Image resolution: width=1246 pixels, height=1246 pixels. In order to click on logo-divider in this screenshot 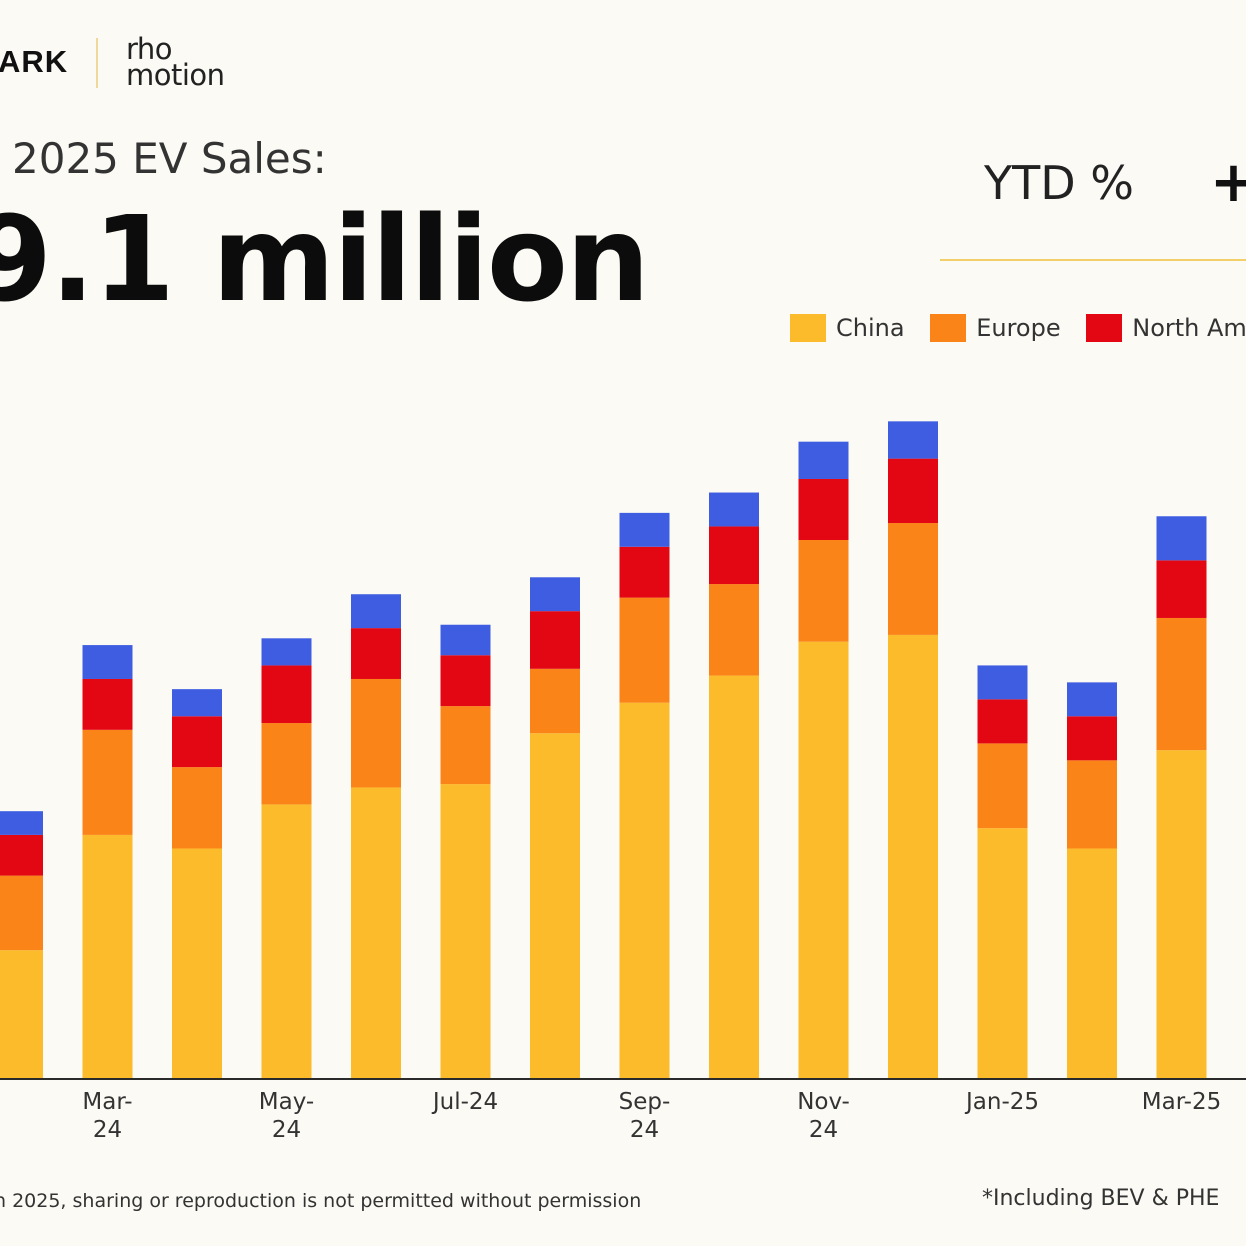, I will do `click(97, 63)`.